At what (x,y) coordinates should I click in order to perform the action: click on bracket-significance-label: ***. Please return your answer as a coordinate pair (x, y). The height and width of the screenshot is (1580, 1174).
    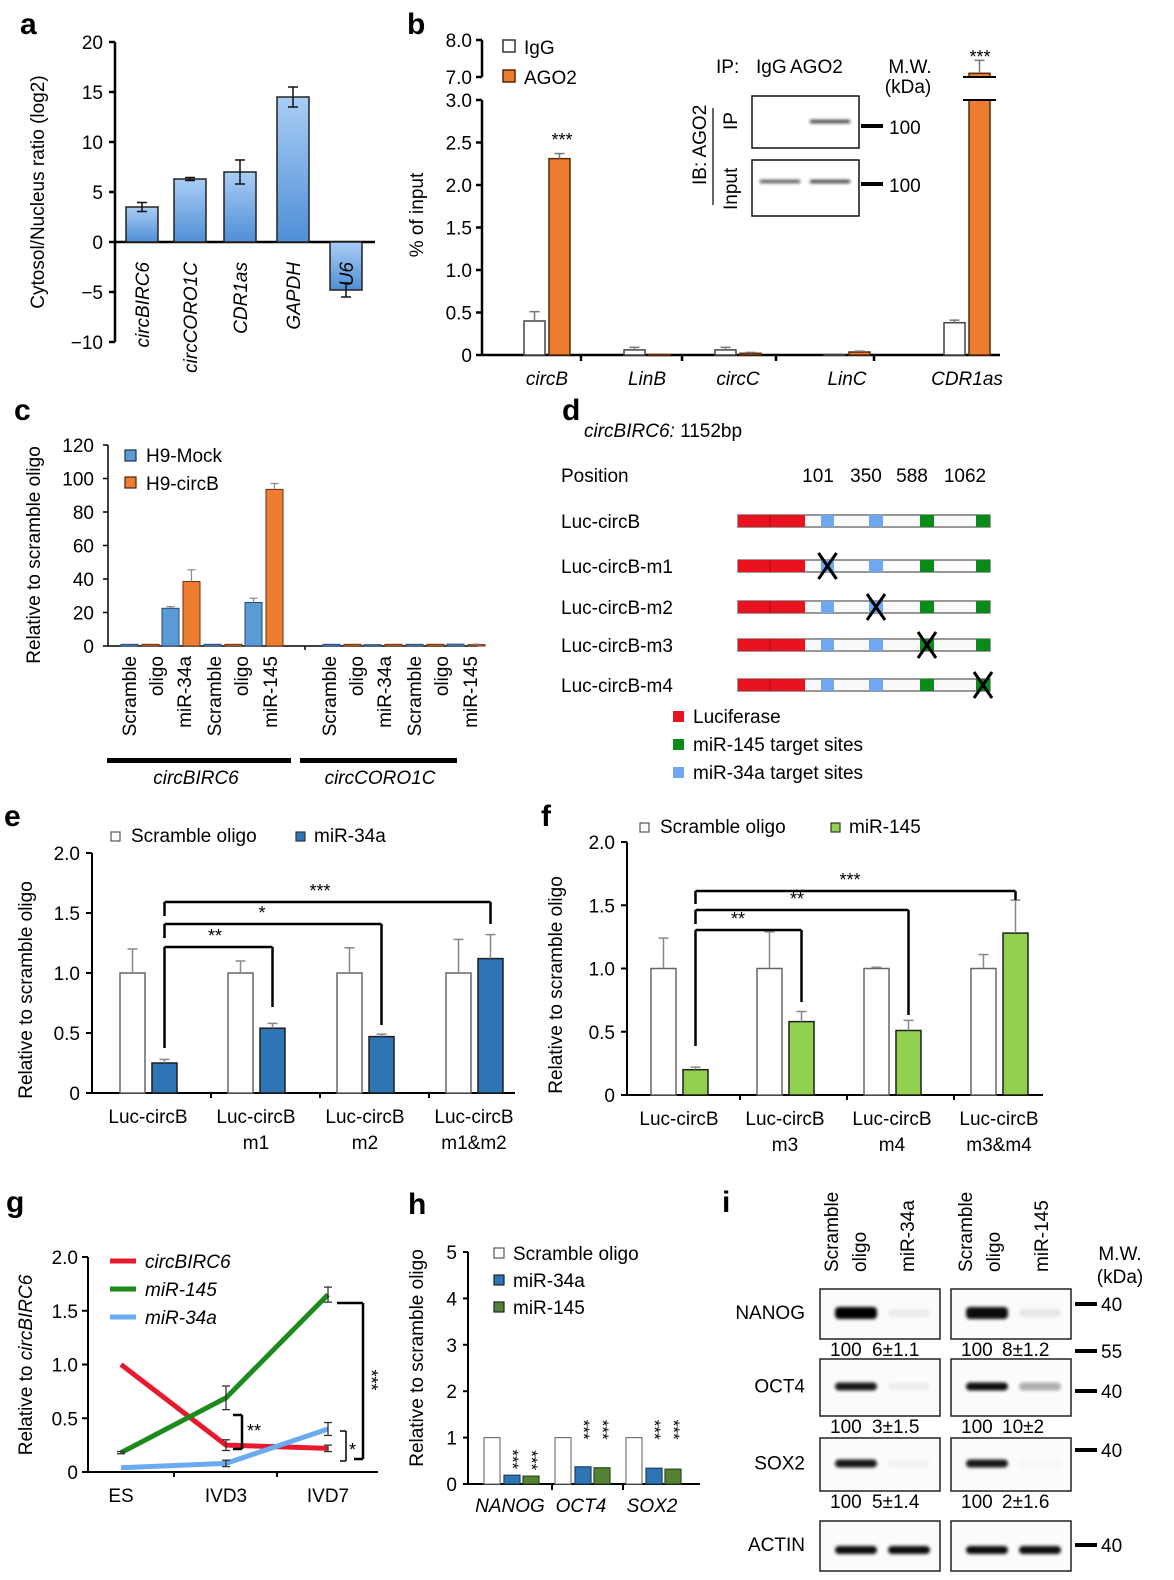
    Looking at the image, I should click on (849, 880).